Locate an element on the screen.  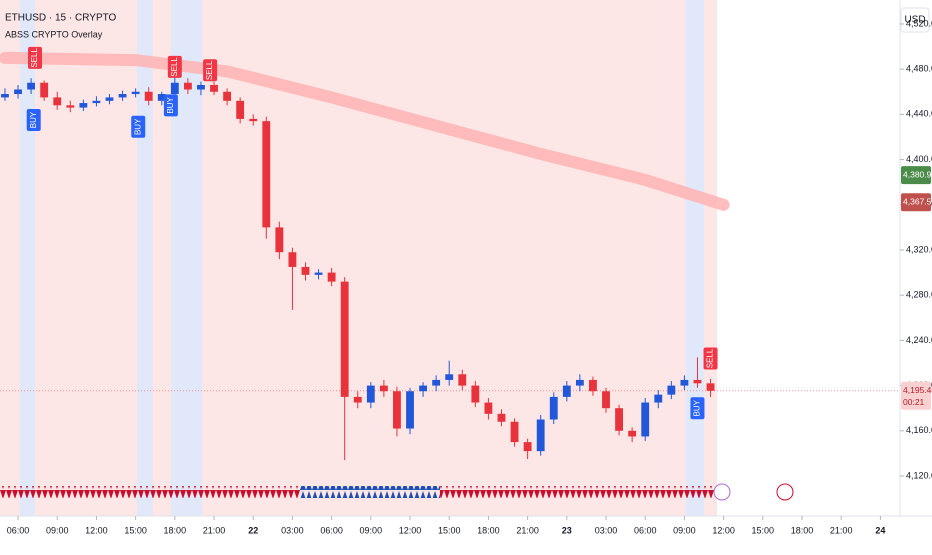
y-tick-label: 4,160.00 is located at coordinates (919, 430).